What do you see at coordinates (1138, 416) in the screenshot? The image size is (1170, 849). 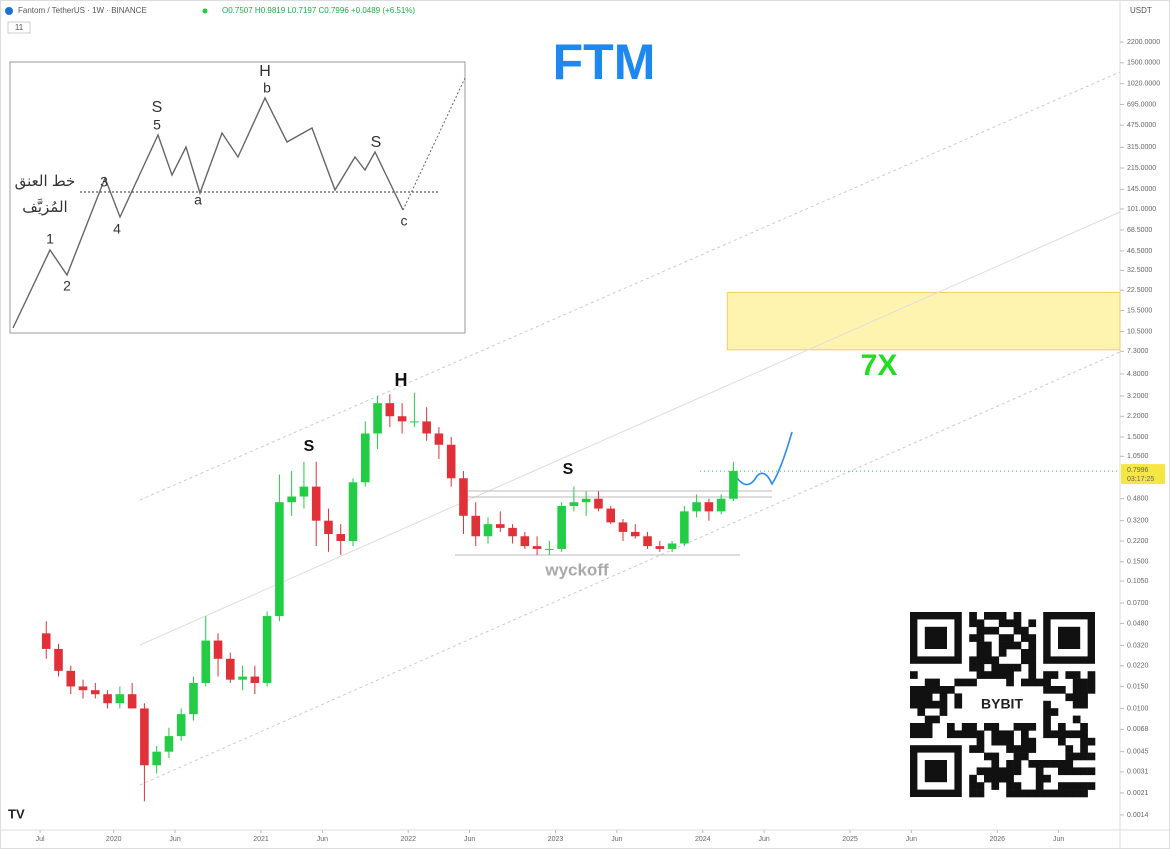 I see `y-tick-label: 2.2000` at bounding box center [1138, 416].